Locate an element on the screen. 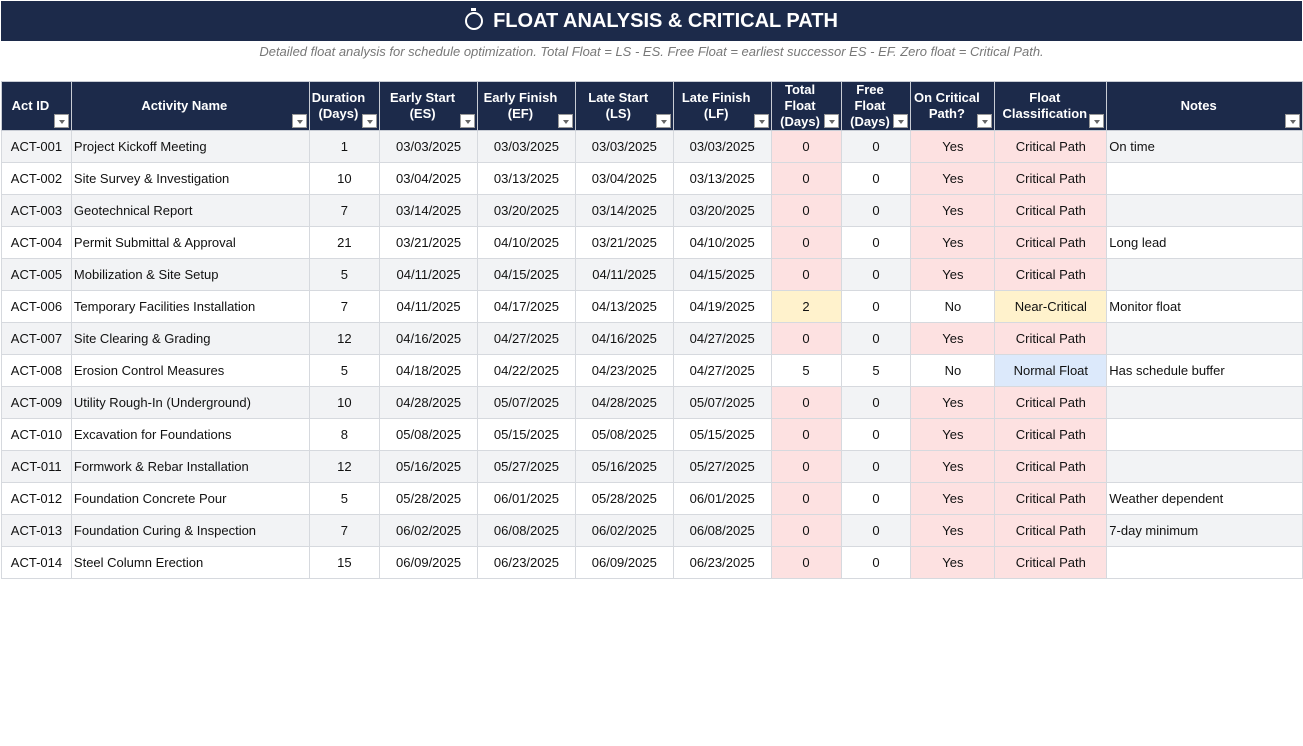  cell-notes: On time is located at coordinates (1204, 146).